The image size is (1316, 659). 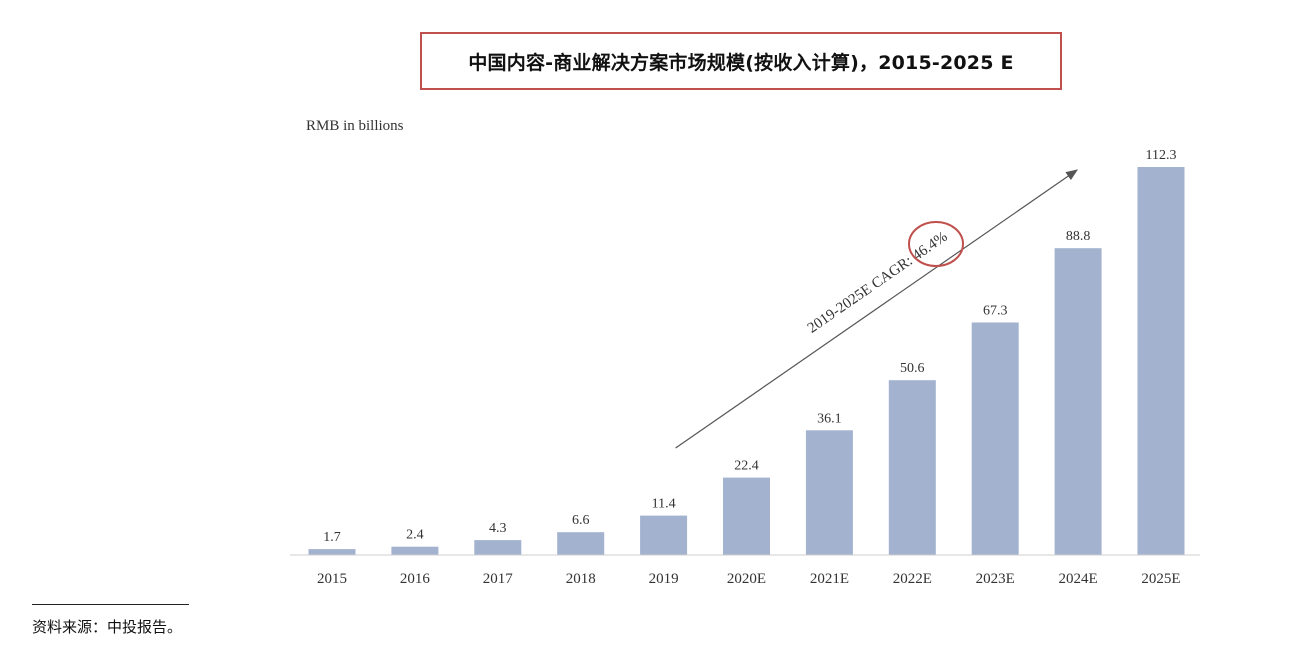 What do you see at coordinates (498, 547) in the screenshot?
I see `bar-2017` at bounding box center [498, 547].